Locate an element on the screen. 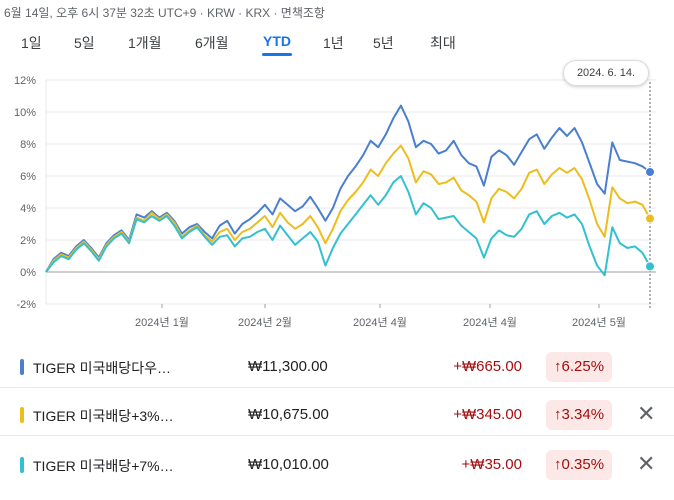  tab-1y: 1년 is located at coordinates (333, 43).